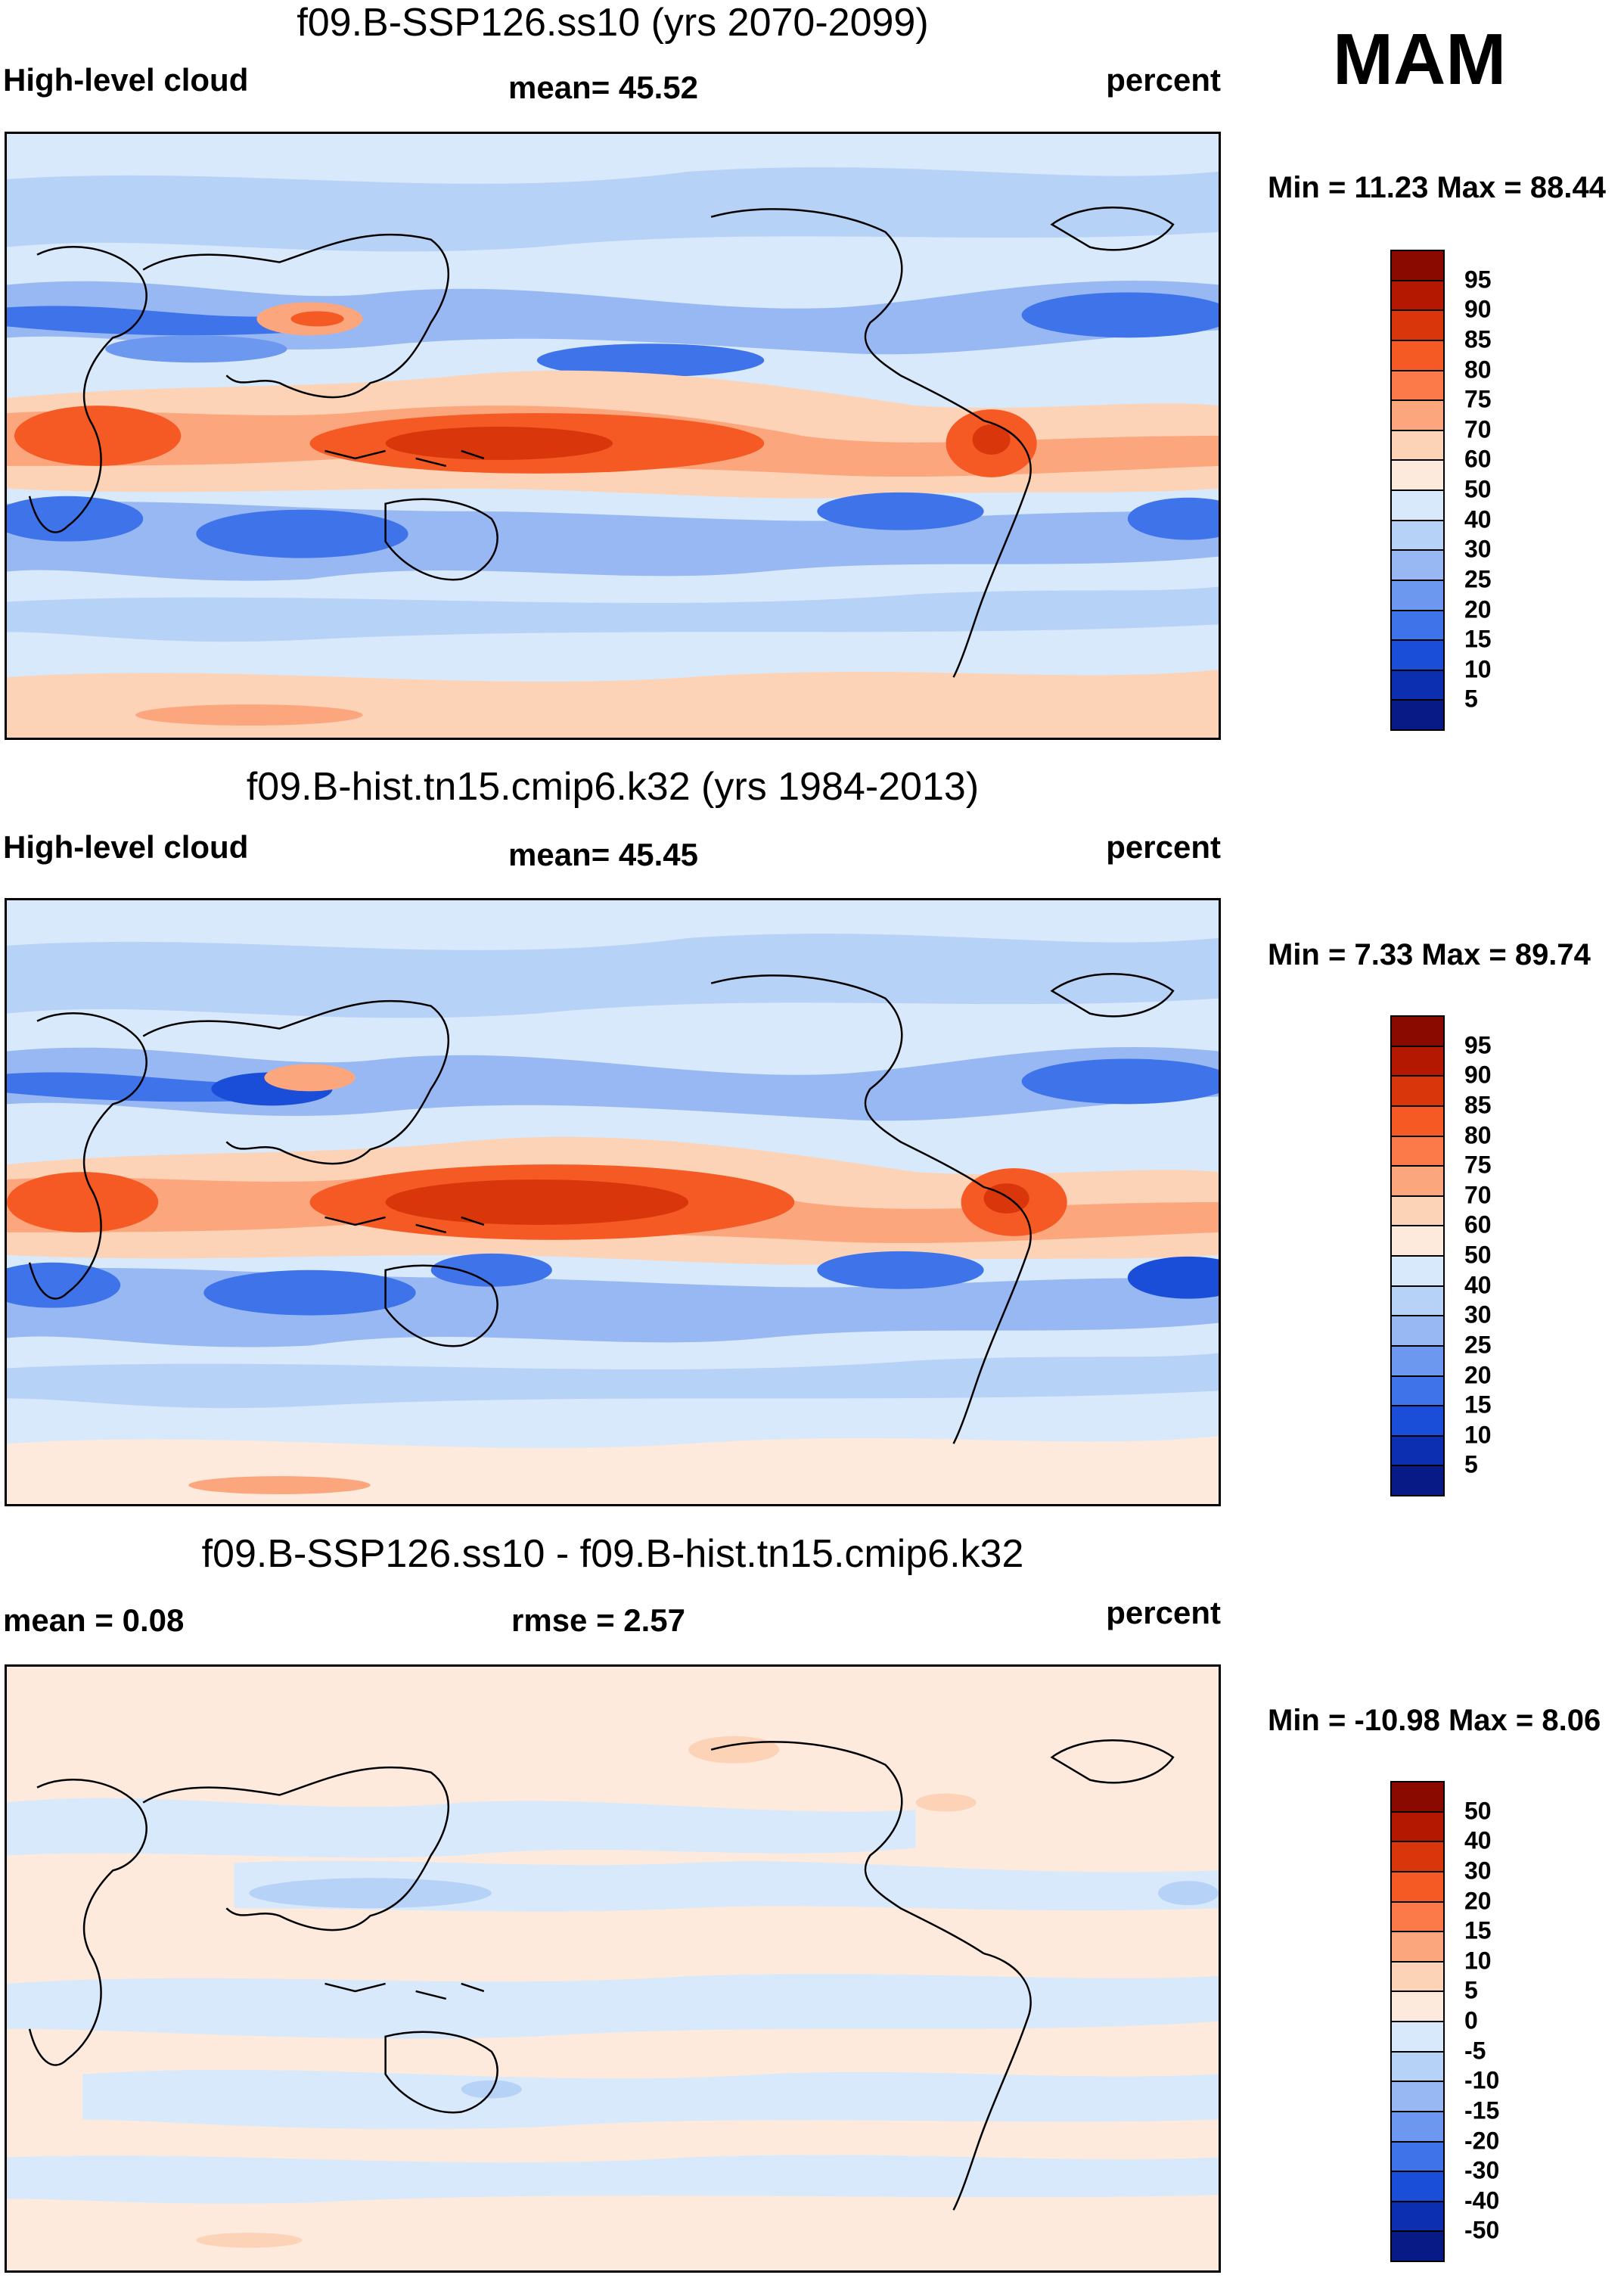 This screenshot has height=2278, width=1624. What do you see at coordinates (1482, 2110) in the screenshot?
I see `colorbar-label: -15` at bounding box center [1482, 2110].